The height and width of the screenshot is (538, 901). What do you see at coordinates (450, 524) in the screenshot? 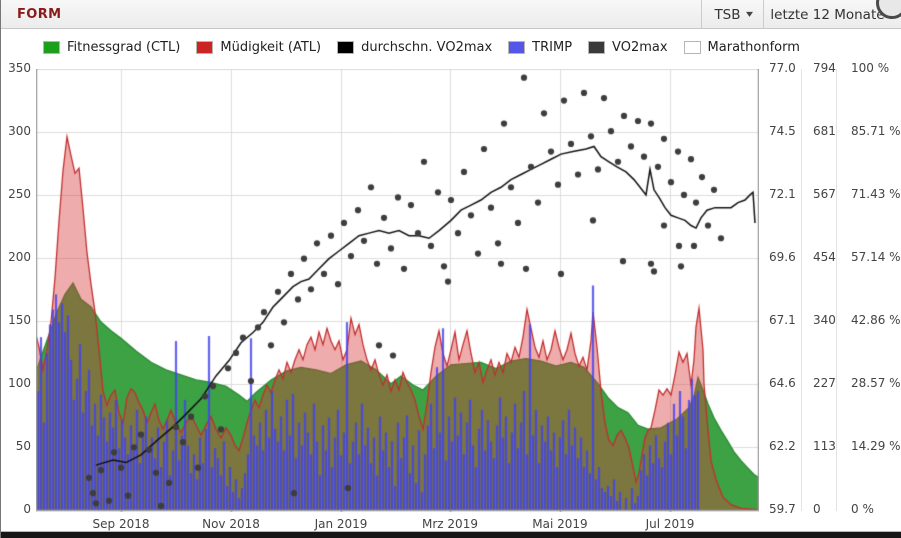
I see `axis-label: Mrz 2019` at bounding box center [450, 524].